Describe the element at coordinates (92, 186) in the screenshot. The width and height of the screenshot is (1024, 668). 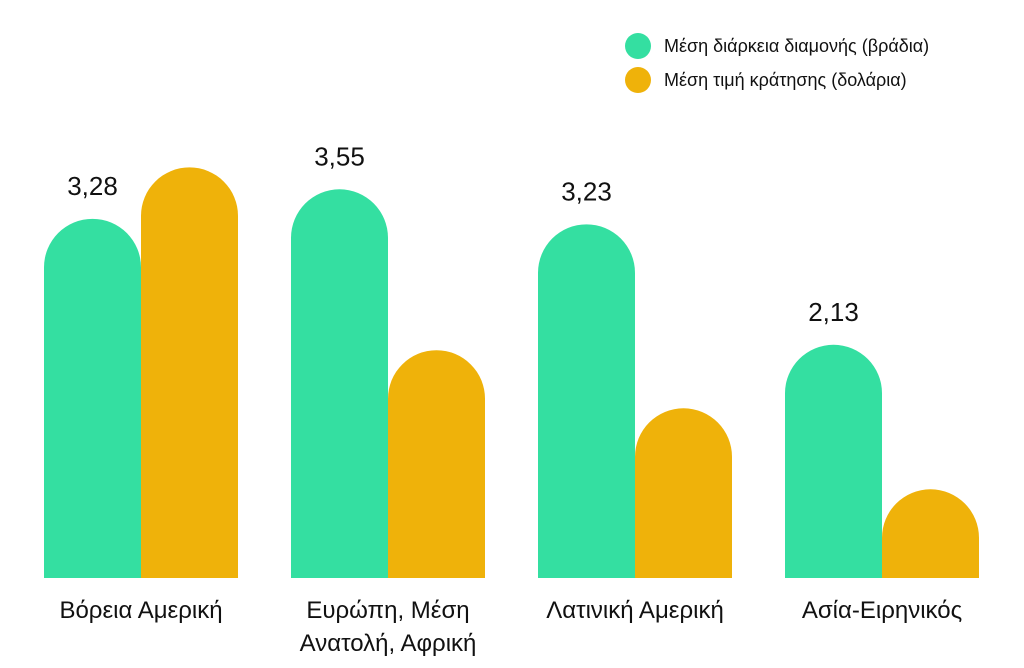
I see `value-label-series-1-category-1: 3,28` at that location.